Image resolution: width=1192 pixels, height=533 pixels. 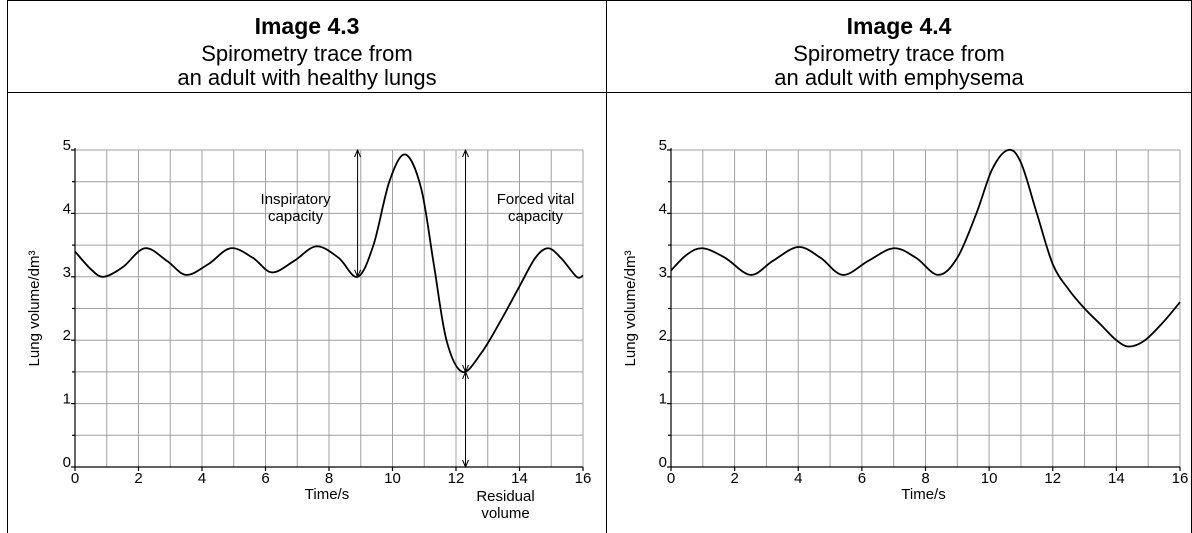 What do you see at coordinates (296, 199) in the screenshot?
I see `annotation-text: Inspiratory` at bounding box center [296, 199].